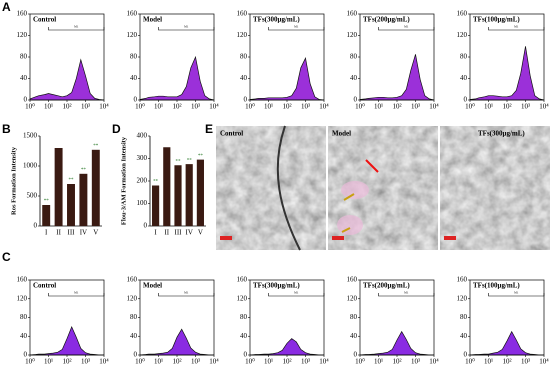  I want to click on image-title: Control, so click(231, 134).